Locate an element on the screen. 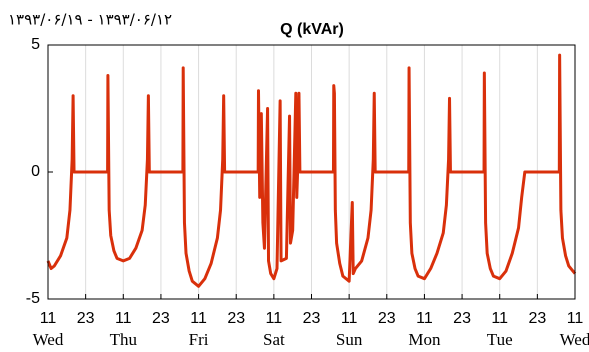 The width and height of the screenshot is (589, 352). y-tick-label: 0 is located at coordinates (35, 171).